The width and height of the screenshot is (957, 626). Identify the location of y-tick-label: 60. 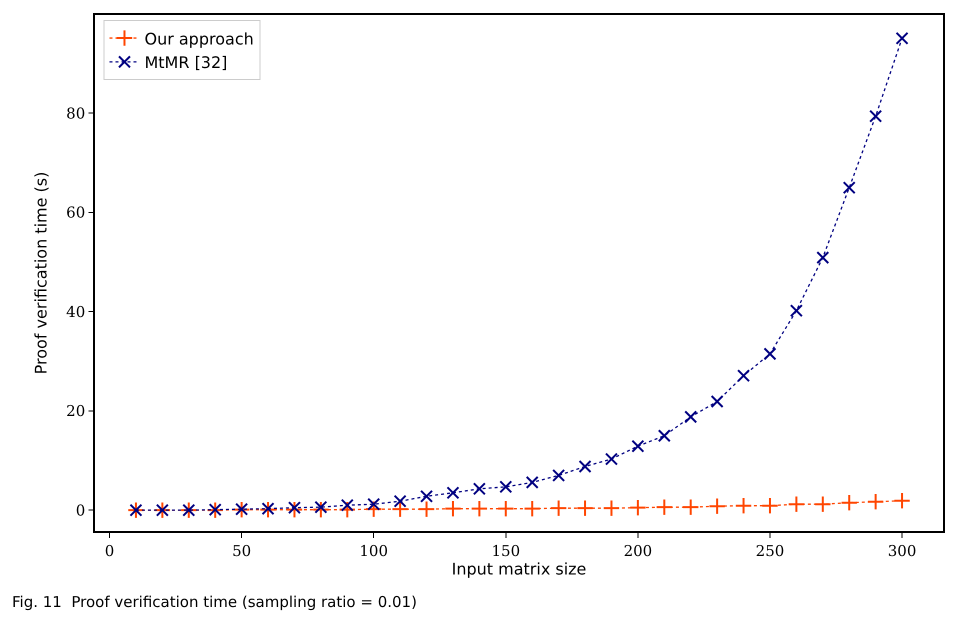
(76, 213).